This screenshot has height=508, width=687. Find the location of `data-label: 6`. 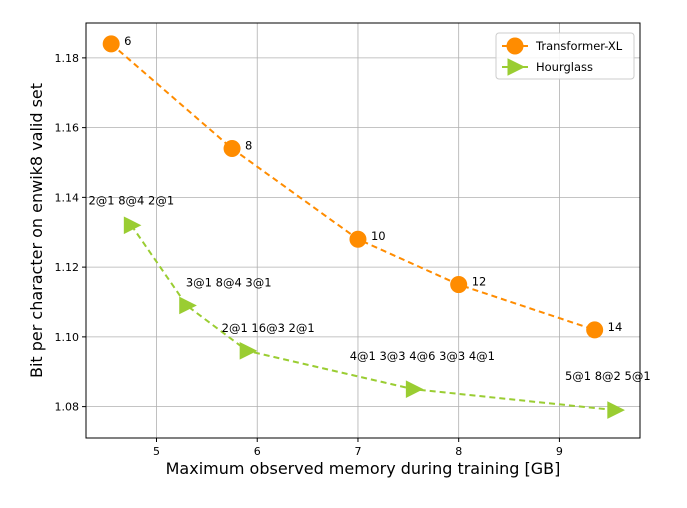

data-label: 6 is located at coordinates (127, 41).